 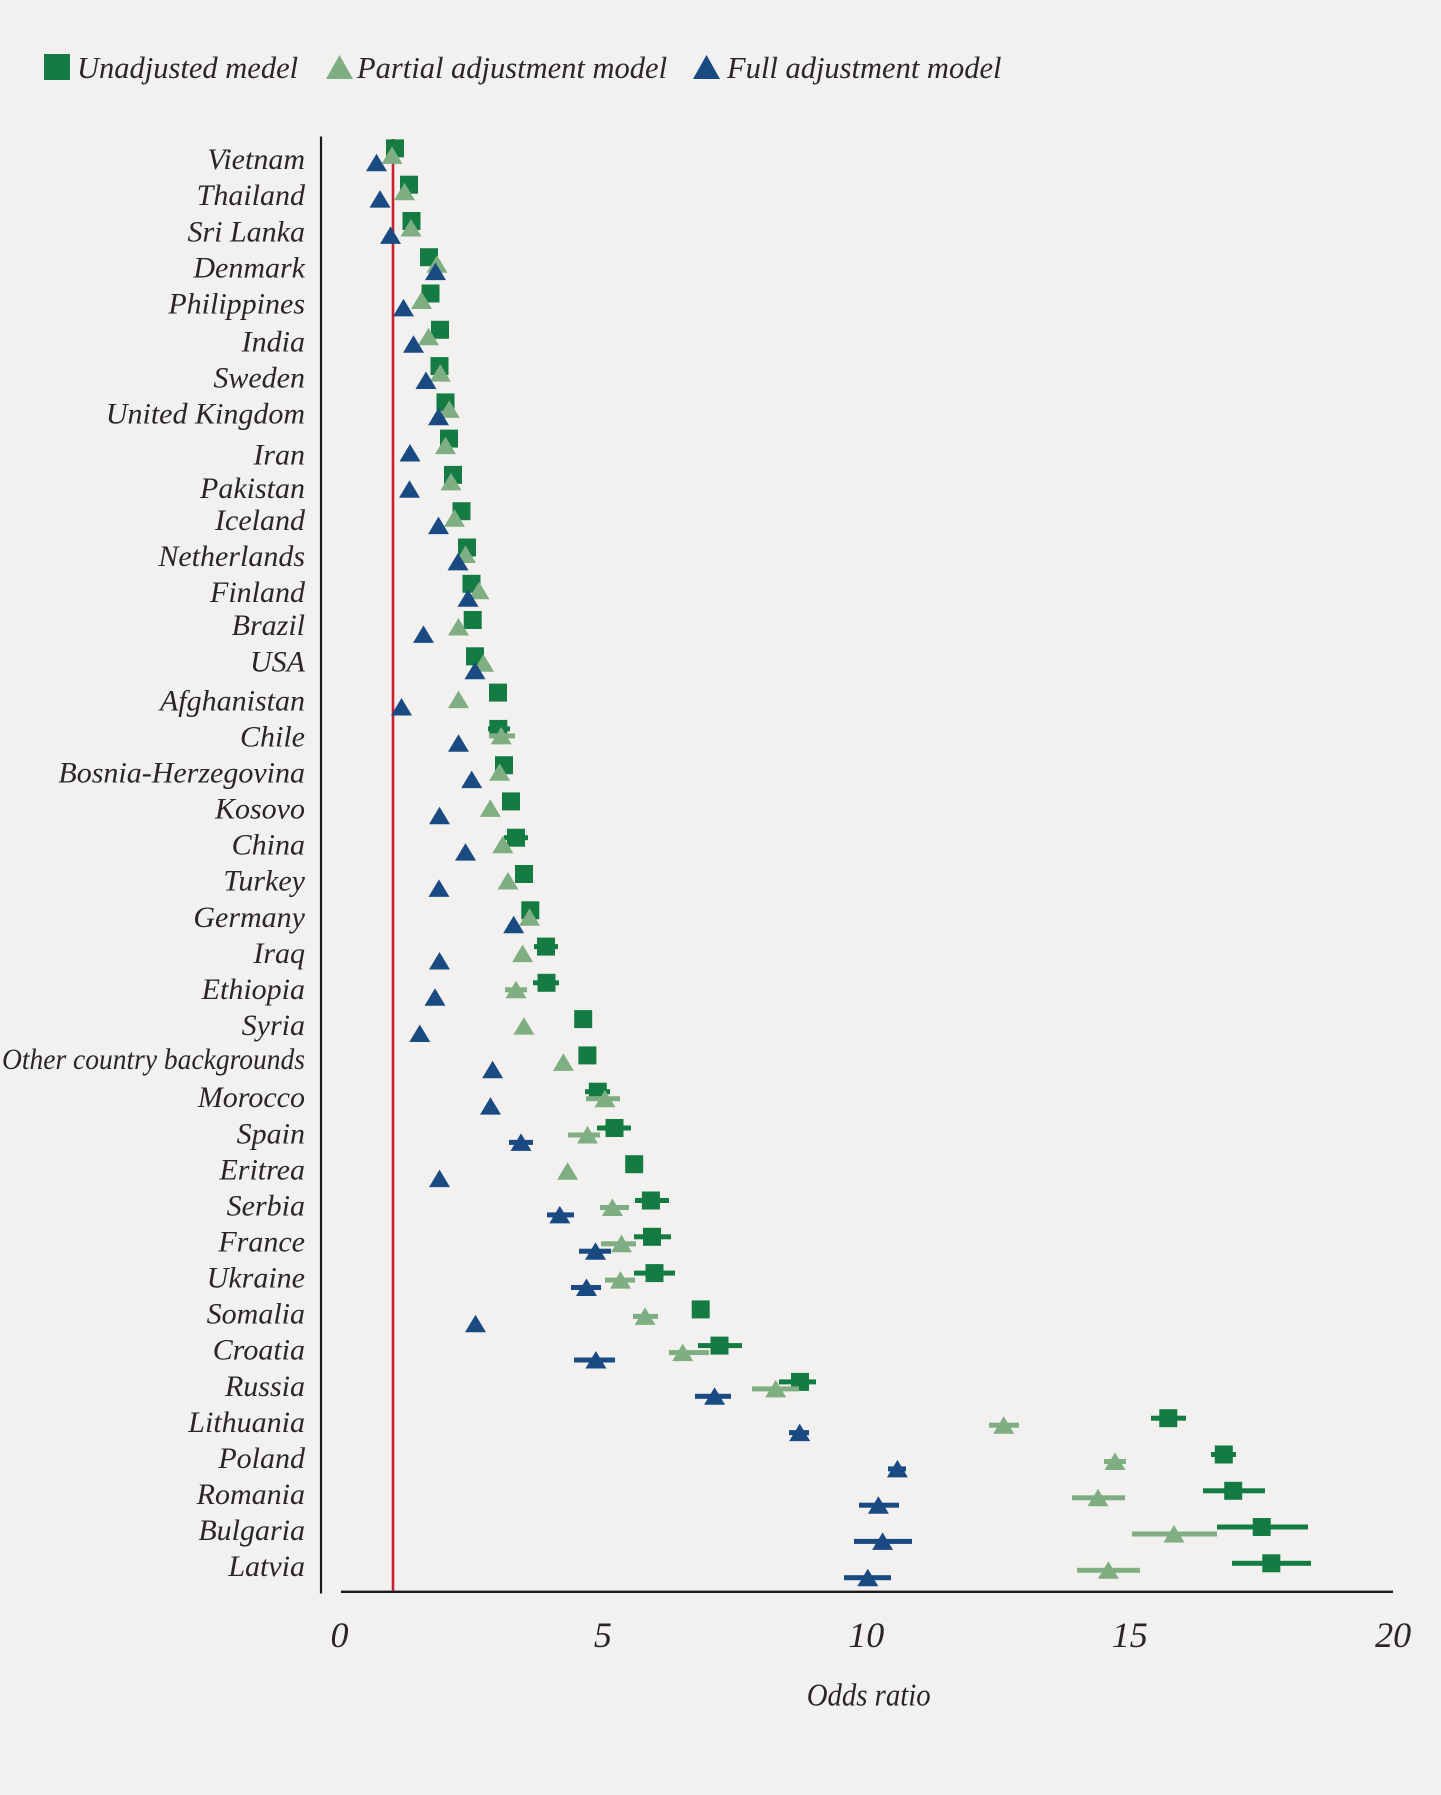 What do you see at coordinates (250, 1494) in the screenshot?
I see `svg-text: Romania` at bounding box center [250, 1494].